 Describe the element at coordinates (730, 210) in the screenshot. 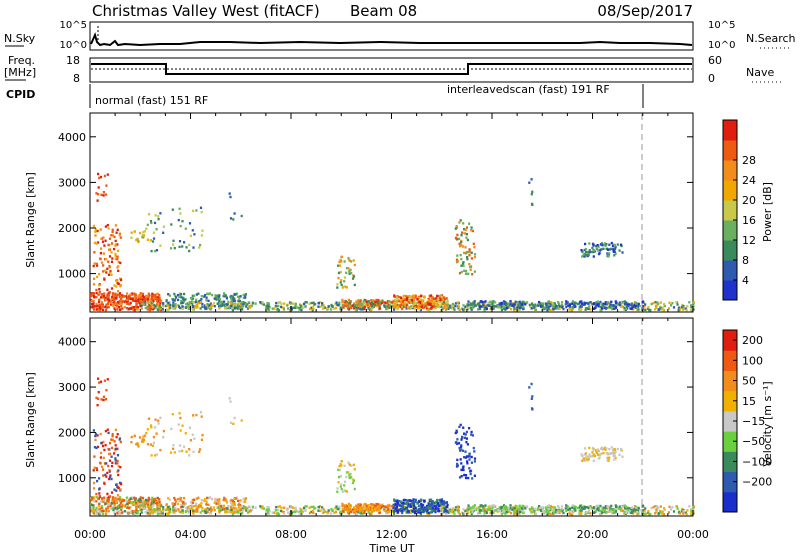

I see `power-colorbar-frame` at that location.